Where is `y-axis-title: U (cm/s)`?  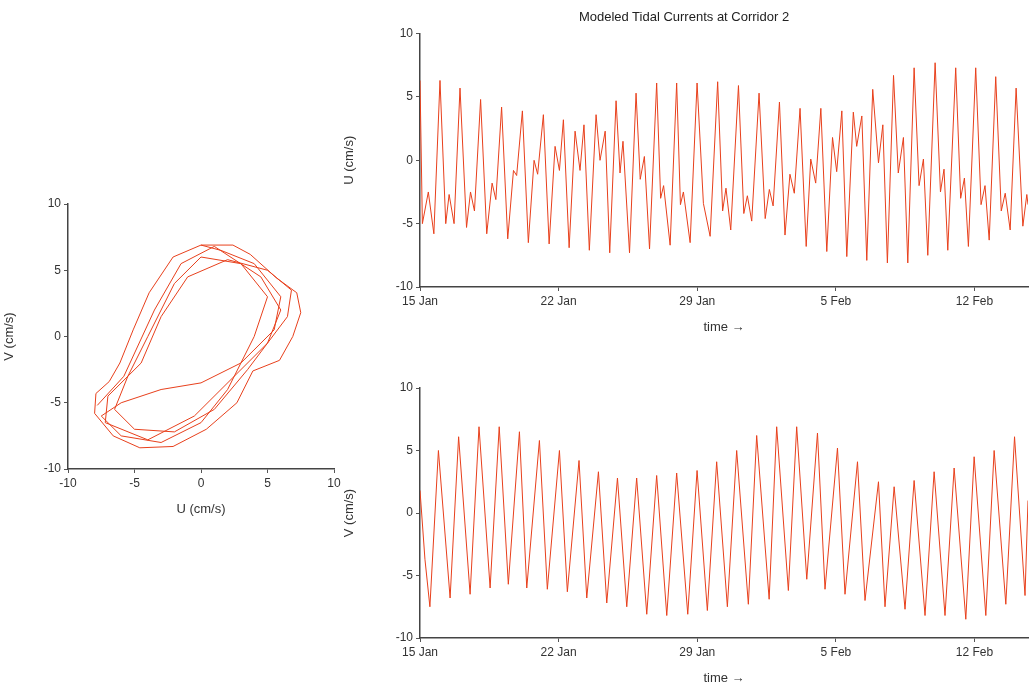 y-axis-title: U (cm/s) is located at coordinates (349, 160).